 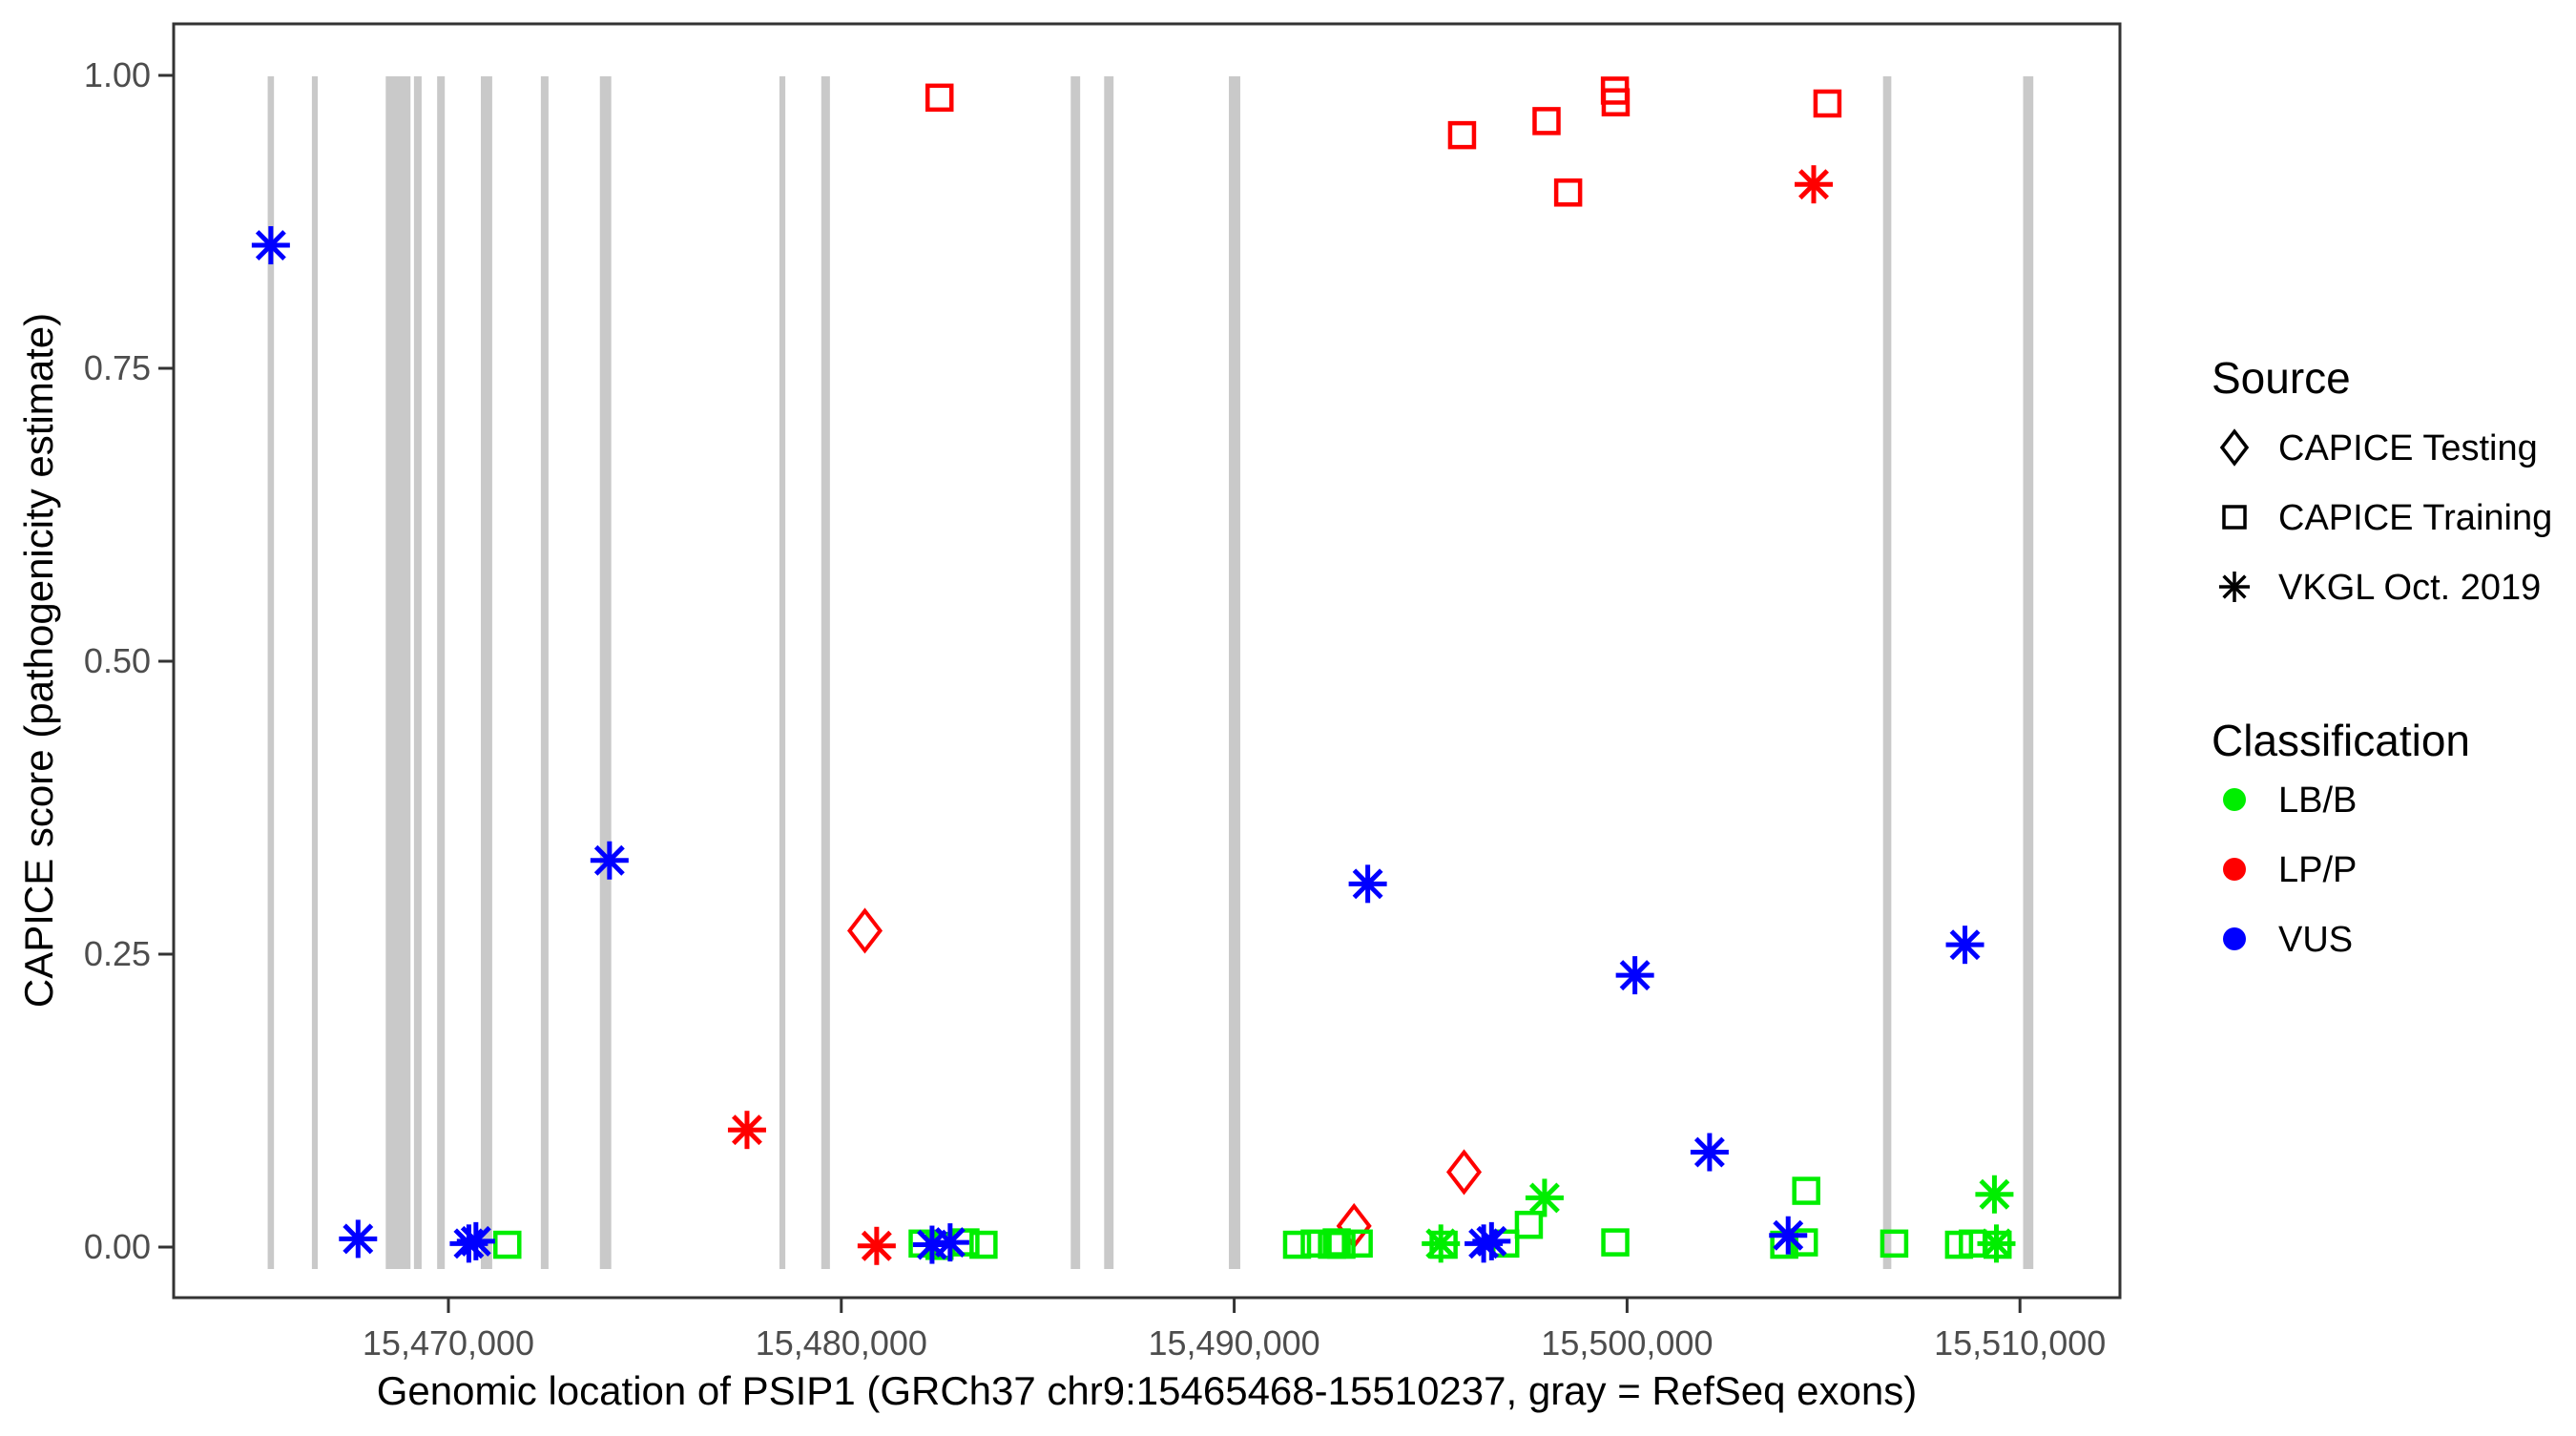 What do you see at coordinates (2317, 870) in the screenshot?
I see `legend-item-label: LP/P` at bounding box center [2317, 870].